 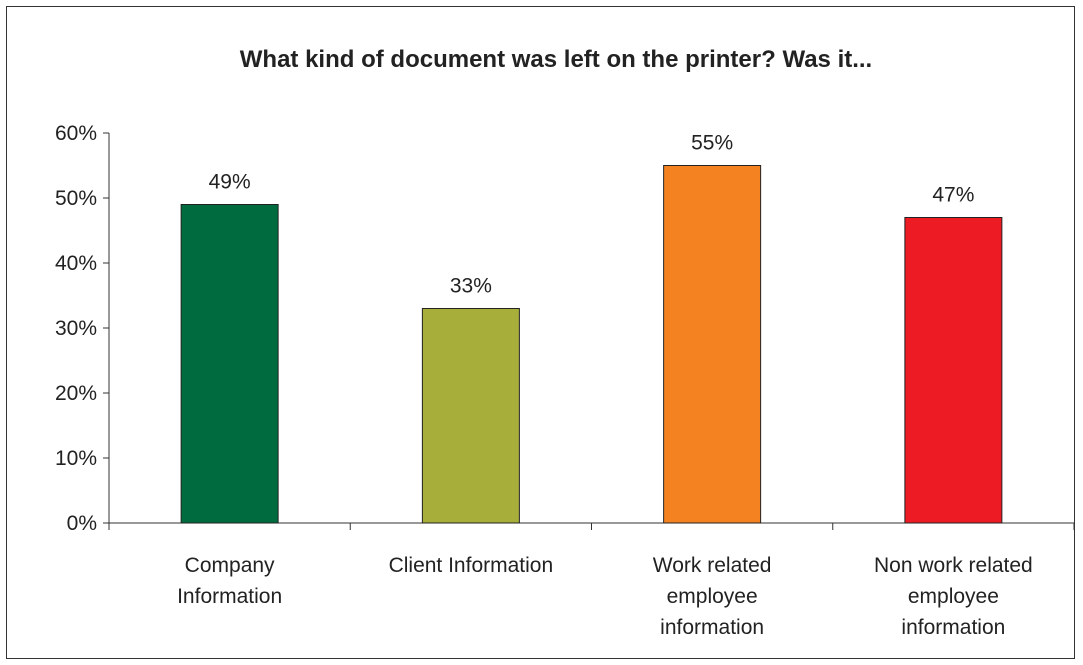 What do you see at coordinates (229, 581) in the screenshot?
I see `category-label: Company Information` at bounding box center [229, 581].